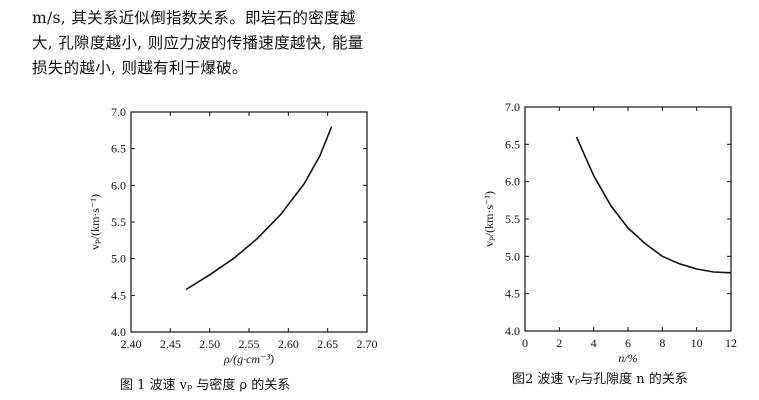  Describe the element at coordinates (512, 182) in the screenshot. I see `fig2-y-tick-label: 6.0` at that location.